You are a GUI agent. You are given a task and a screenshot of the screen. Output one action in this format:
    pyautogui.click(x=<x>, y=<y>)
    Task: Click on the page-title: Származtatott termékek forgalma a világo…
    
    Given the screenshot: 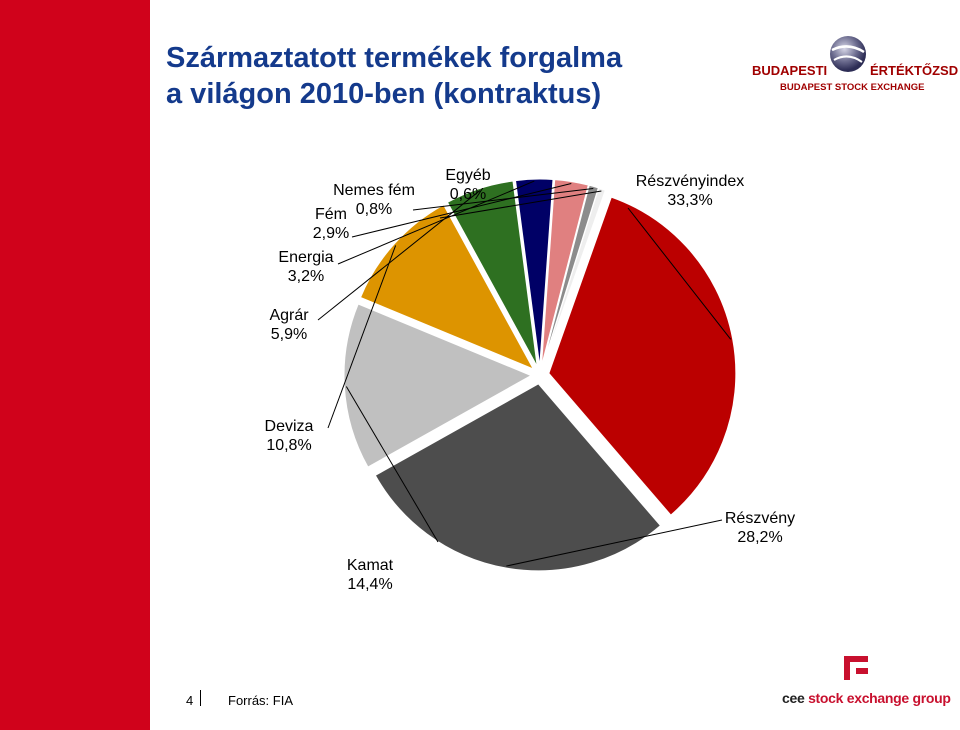 What is the action you would take?
    pyautogui.click(x=446, y=76)
    